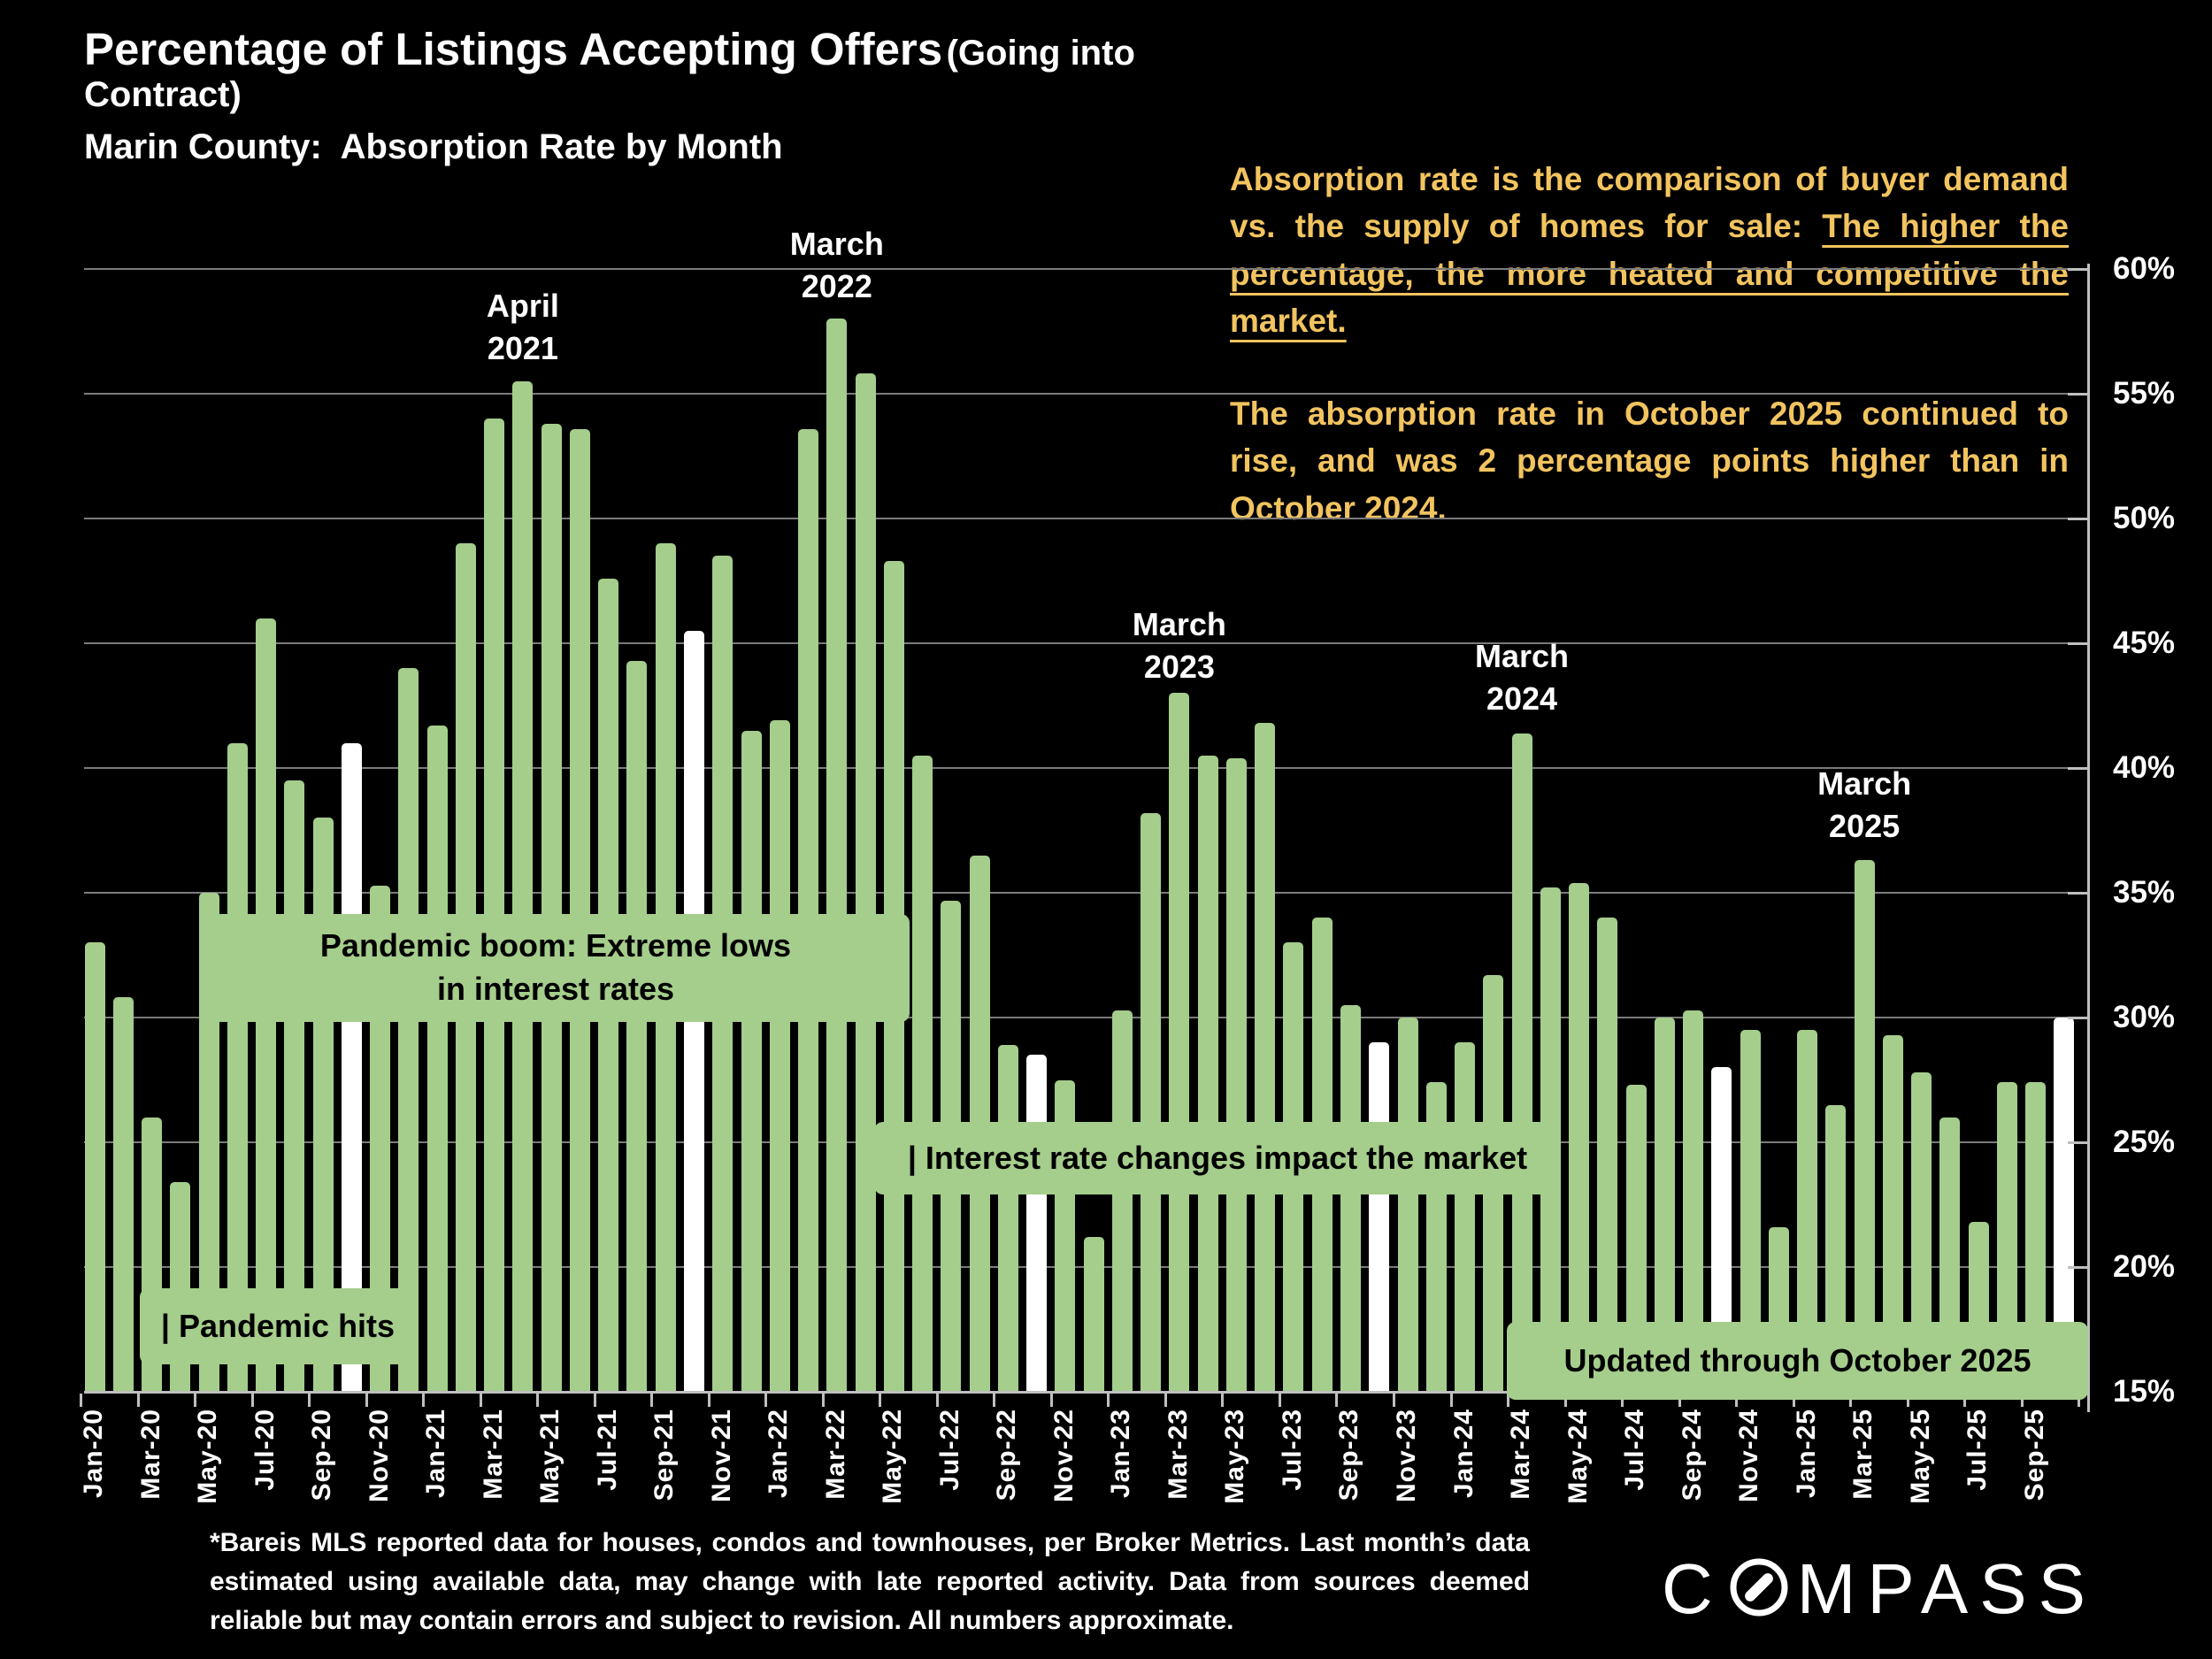  What do you see at coordinates (2034, 1456) in the screenshot?
I see `x-tick-label-Sep-25: Sep-25` at bounding box center [2034, 1456].